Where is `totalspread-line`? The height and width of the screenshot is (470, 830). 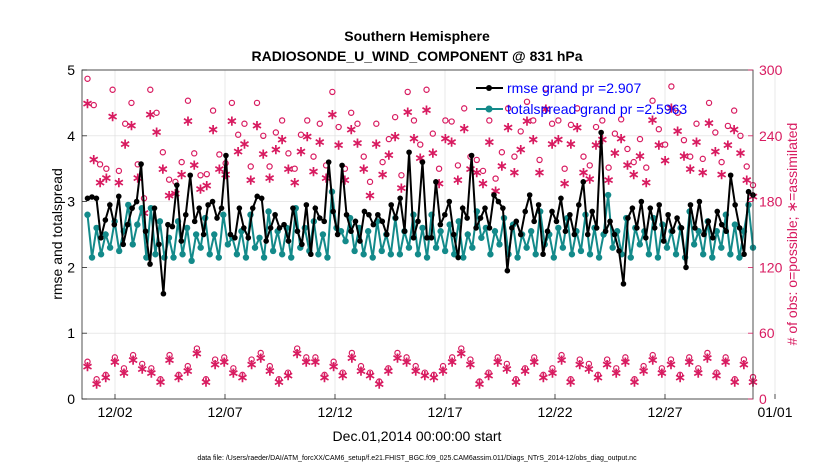
totalspread-line is located at coordinates (420, 226).